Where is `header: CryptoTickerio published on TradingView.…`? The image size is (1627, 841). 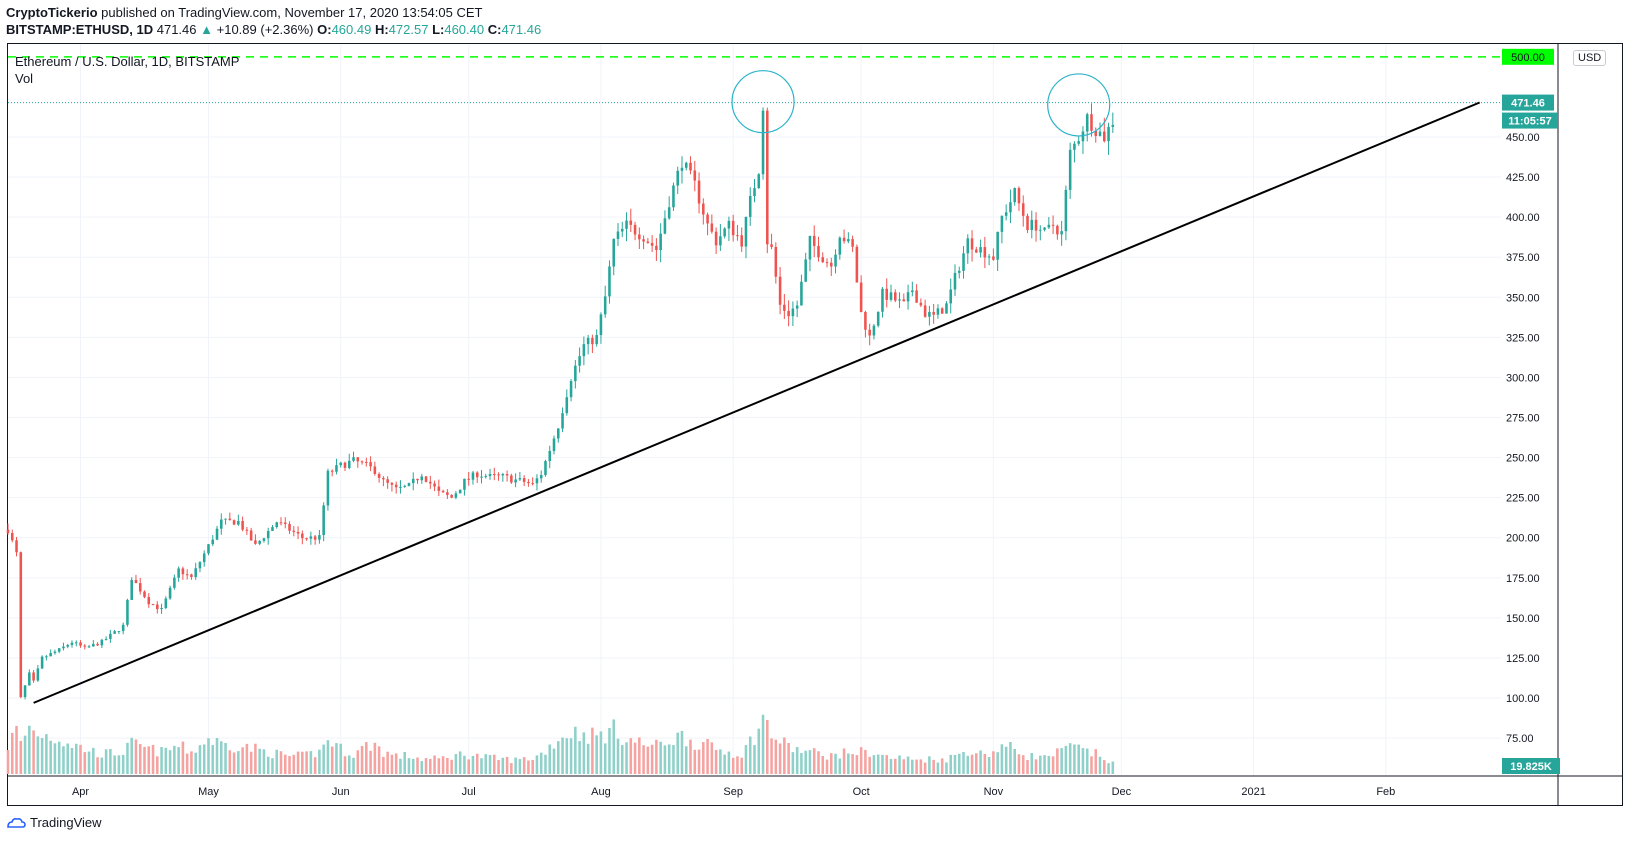
header: CryptoTickerio published on TradingView.… is located at coordinates (273, 21).